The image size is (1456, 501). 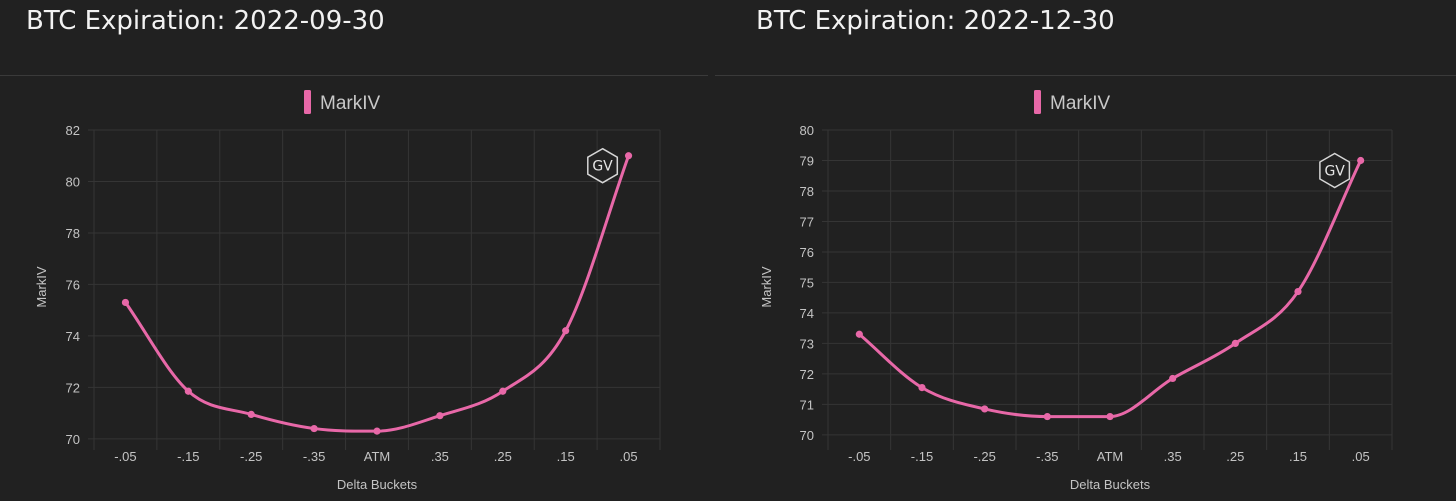 I want to click on chart-title: BTC Expiration: 2022-12-30, so click(x=935, y=21).